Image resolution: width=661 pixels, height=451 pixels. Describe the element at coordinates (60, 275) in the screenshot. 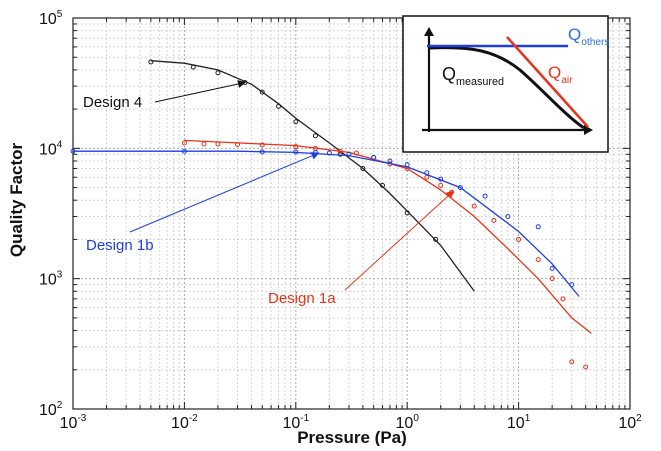

I see `y-tick-exponent: 3` at that location.